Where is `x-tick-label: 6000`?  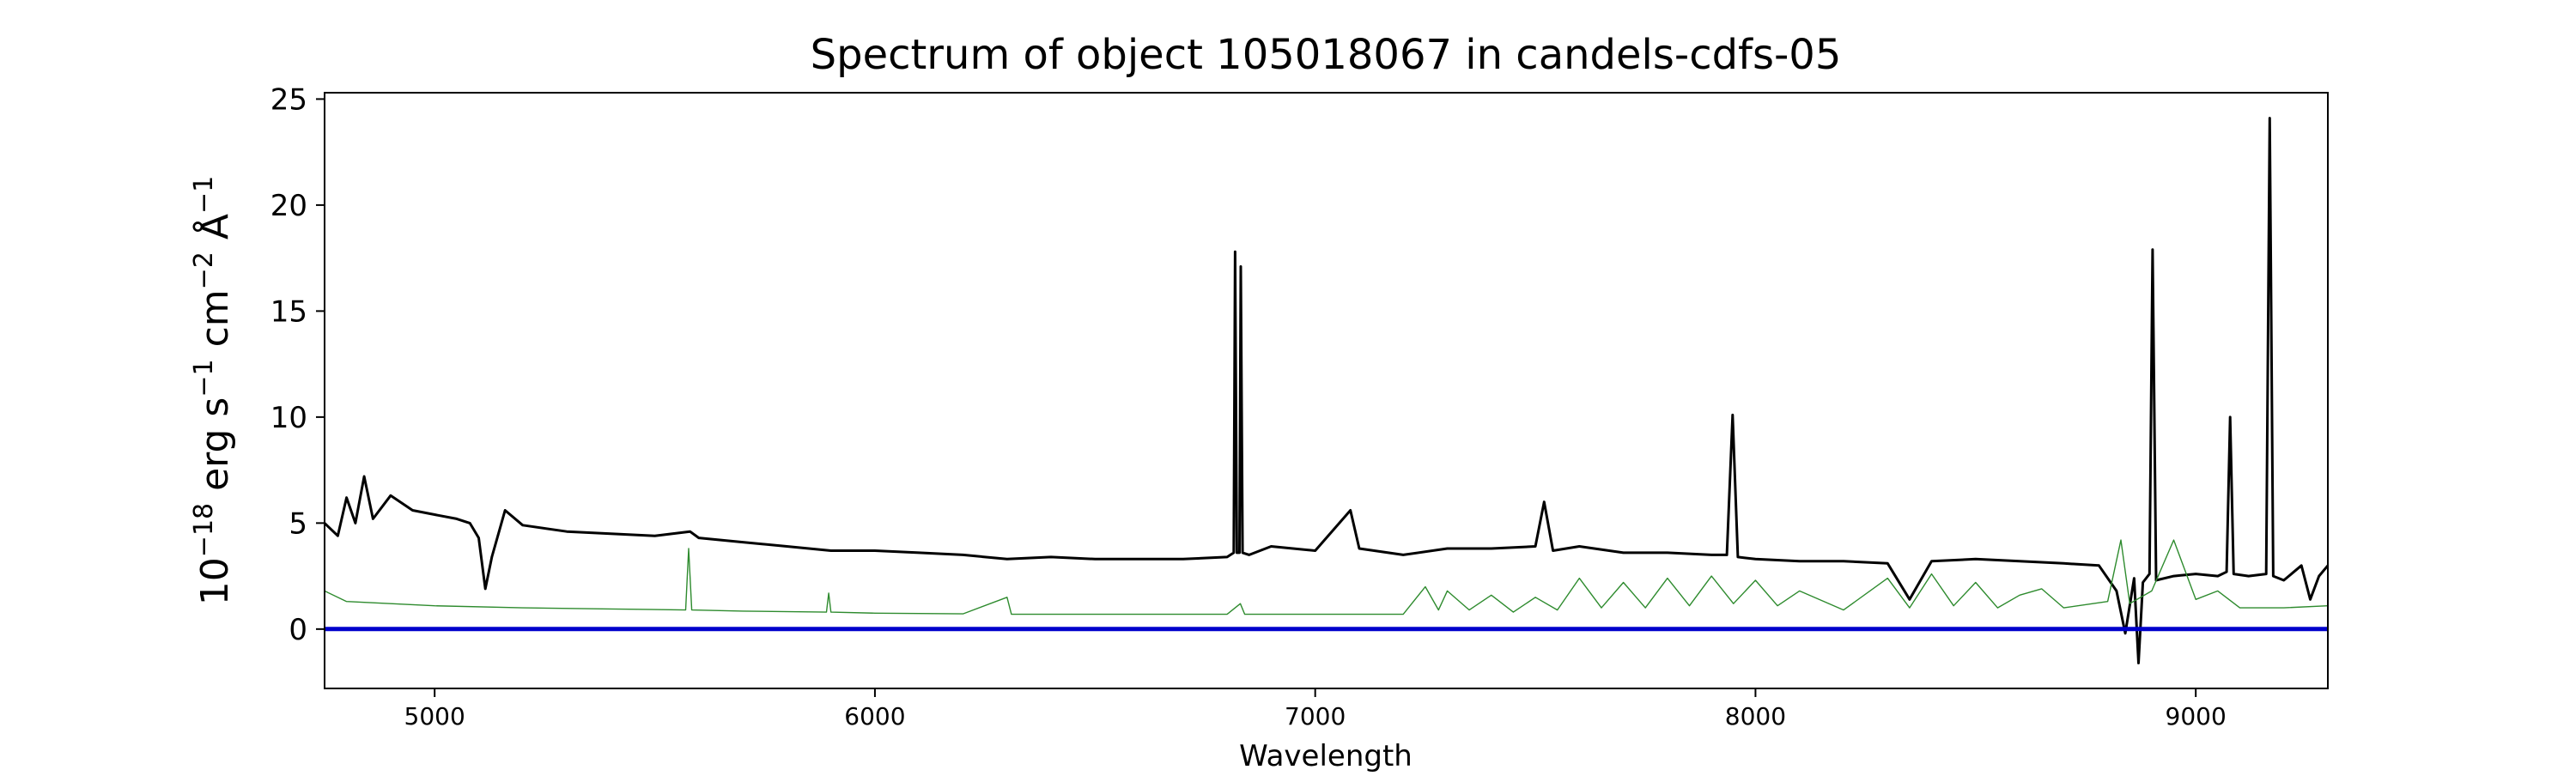
x-tick-label: 6000 is located at coordinates (874, 716).